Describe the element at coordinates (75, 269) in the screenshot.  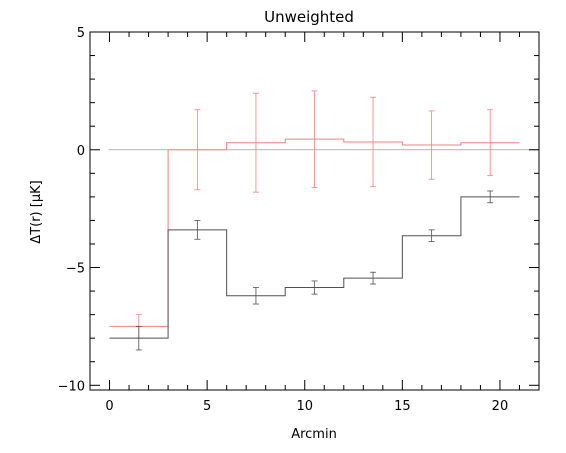
I see `y-tick-label: −5` at that location.